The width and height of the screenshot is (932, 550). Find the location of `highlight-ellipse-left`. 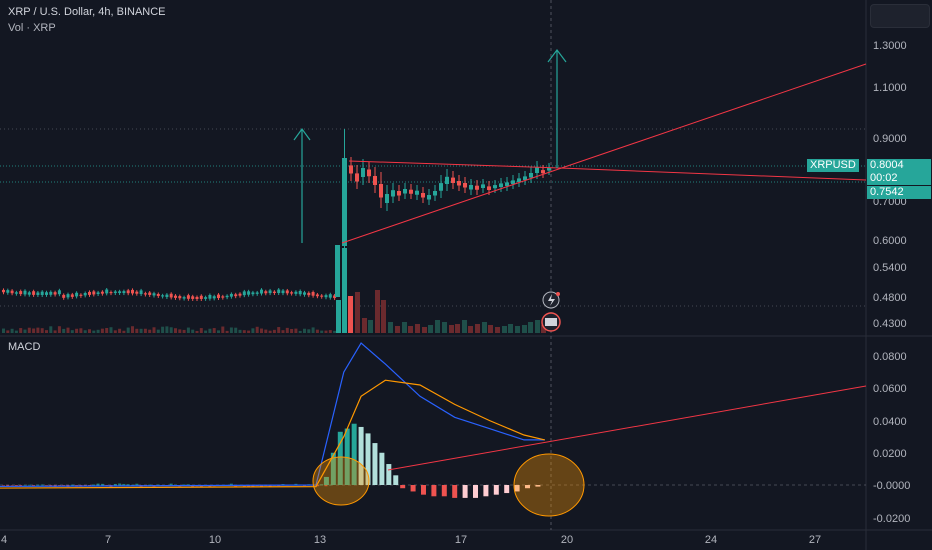

highlight-ellipse-left is located at coordinates (341, 481).